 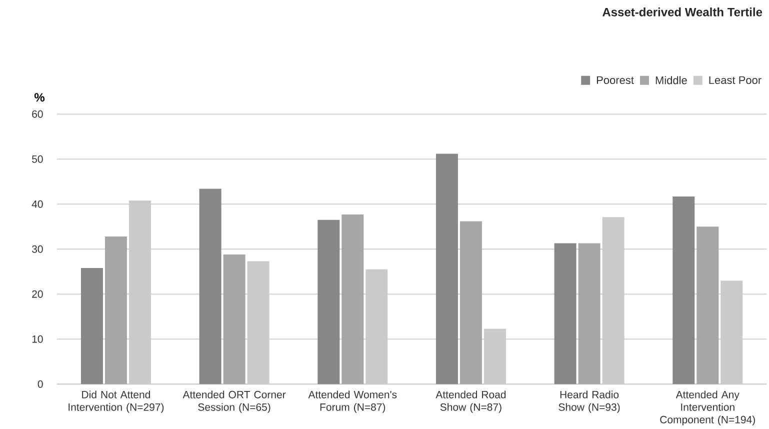 What do you see at coordinates (116, 402) in the screenshot?
I see `x-tick-label: Did Not Attend Intervention (N=297)` at bounding box center [116, 402].